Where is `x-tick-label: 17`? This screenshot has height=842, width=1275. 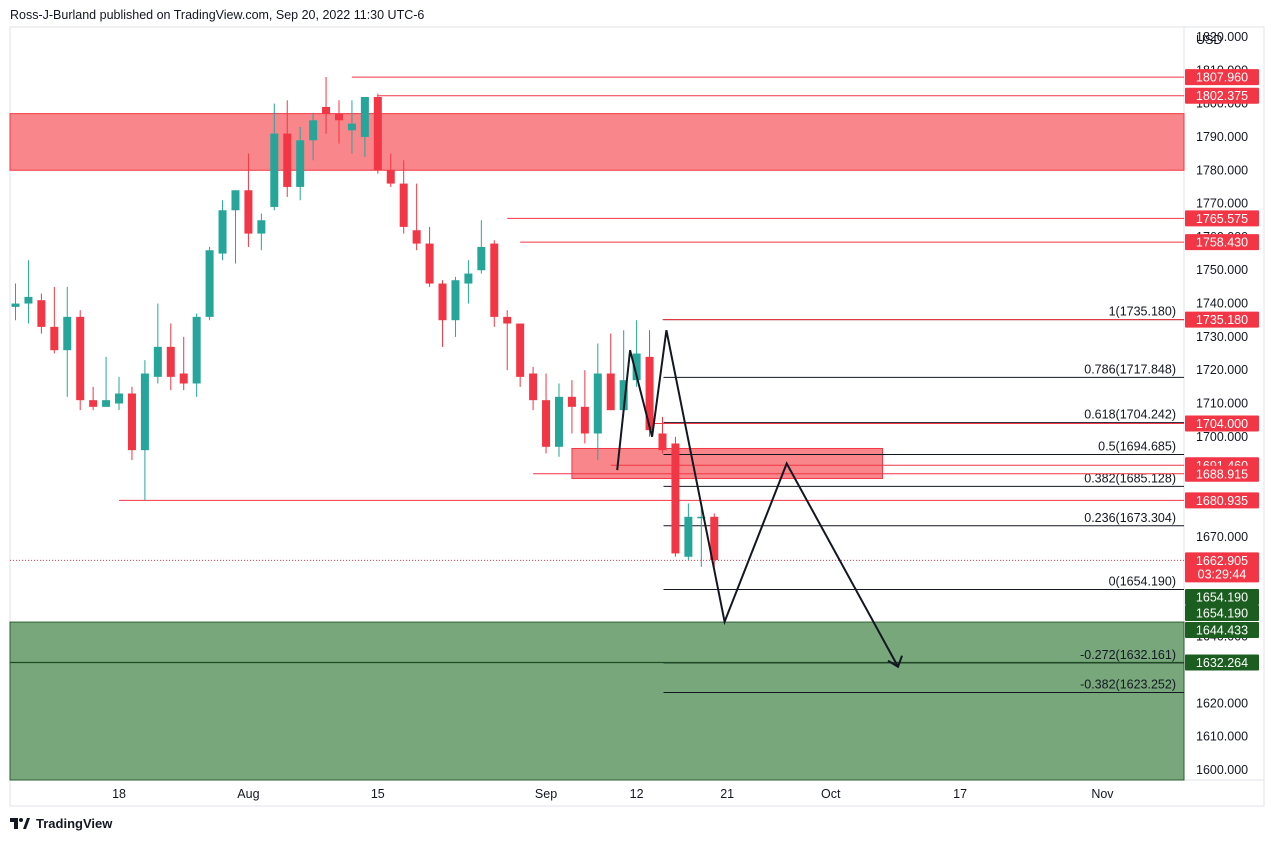 x-tick-label: 17 is located at coordinates (960, 794).